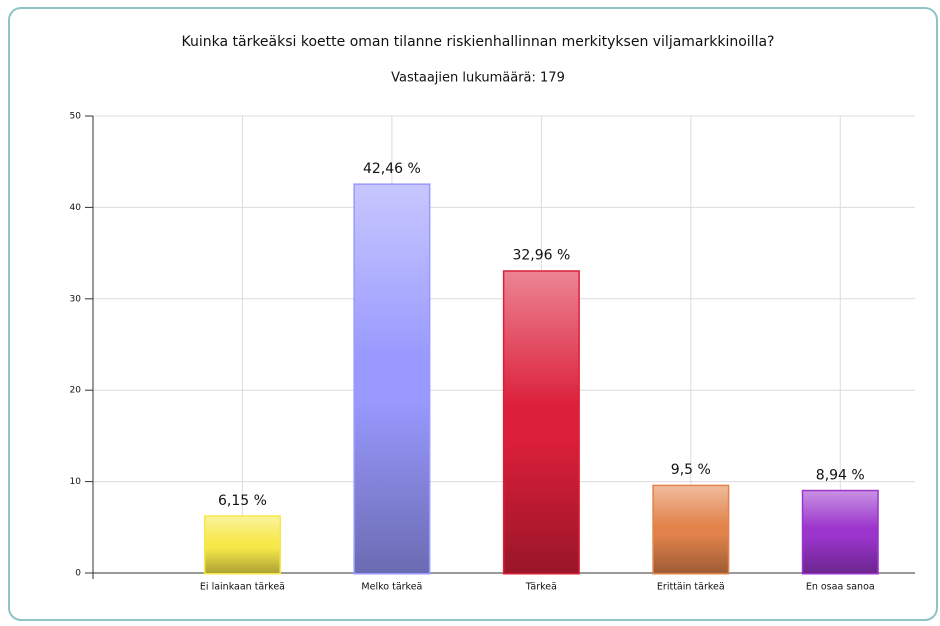  I want to click on value-label: 9,5 %, so click(691, 470).